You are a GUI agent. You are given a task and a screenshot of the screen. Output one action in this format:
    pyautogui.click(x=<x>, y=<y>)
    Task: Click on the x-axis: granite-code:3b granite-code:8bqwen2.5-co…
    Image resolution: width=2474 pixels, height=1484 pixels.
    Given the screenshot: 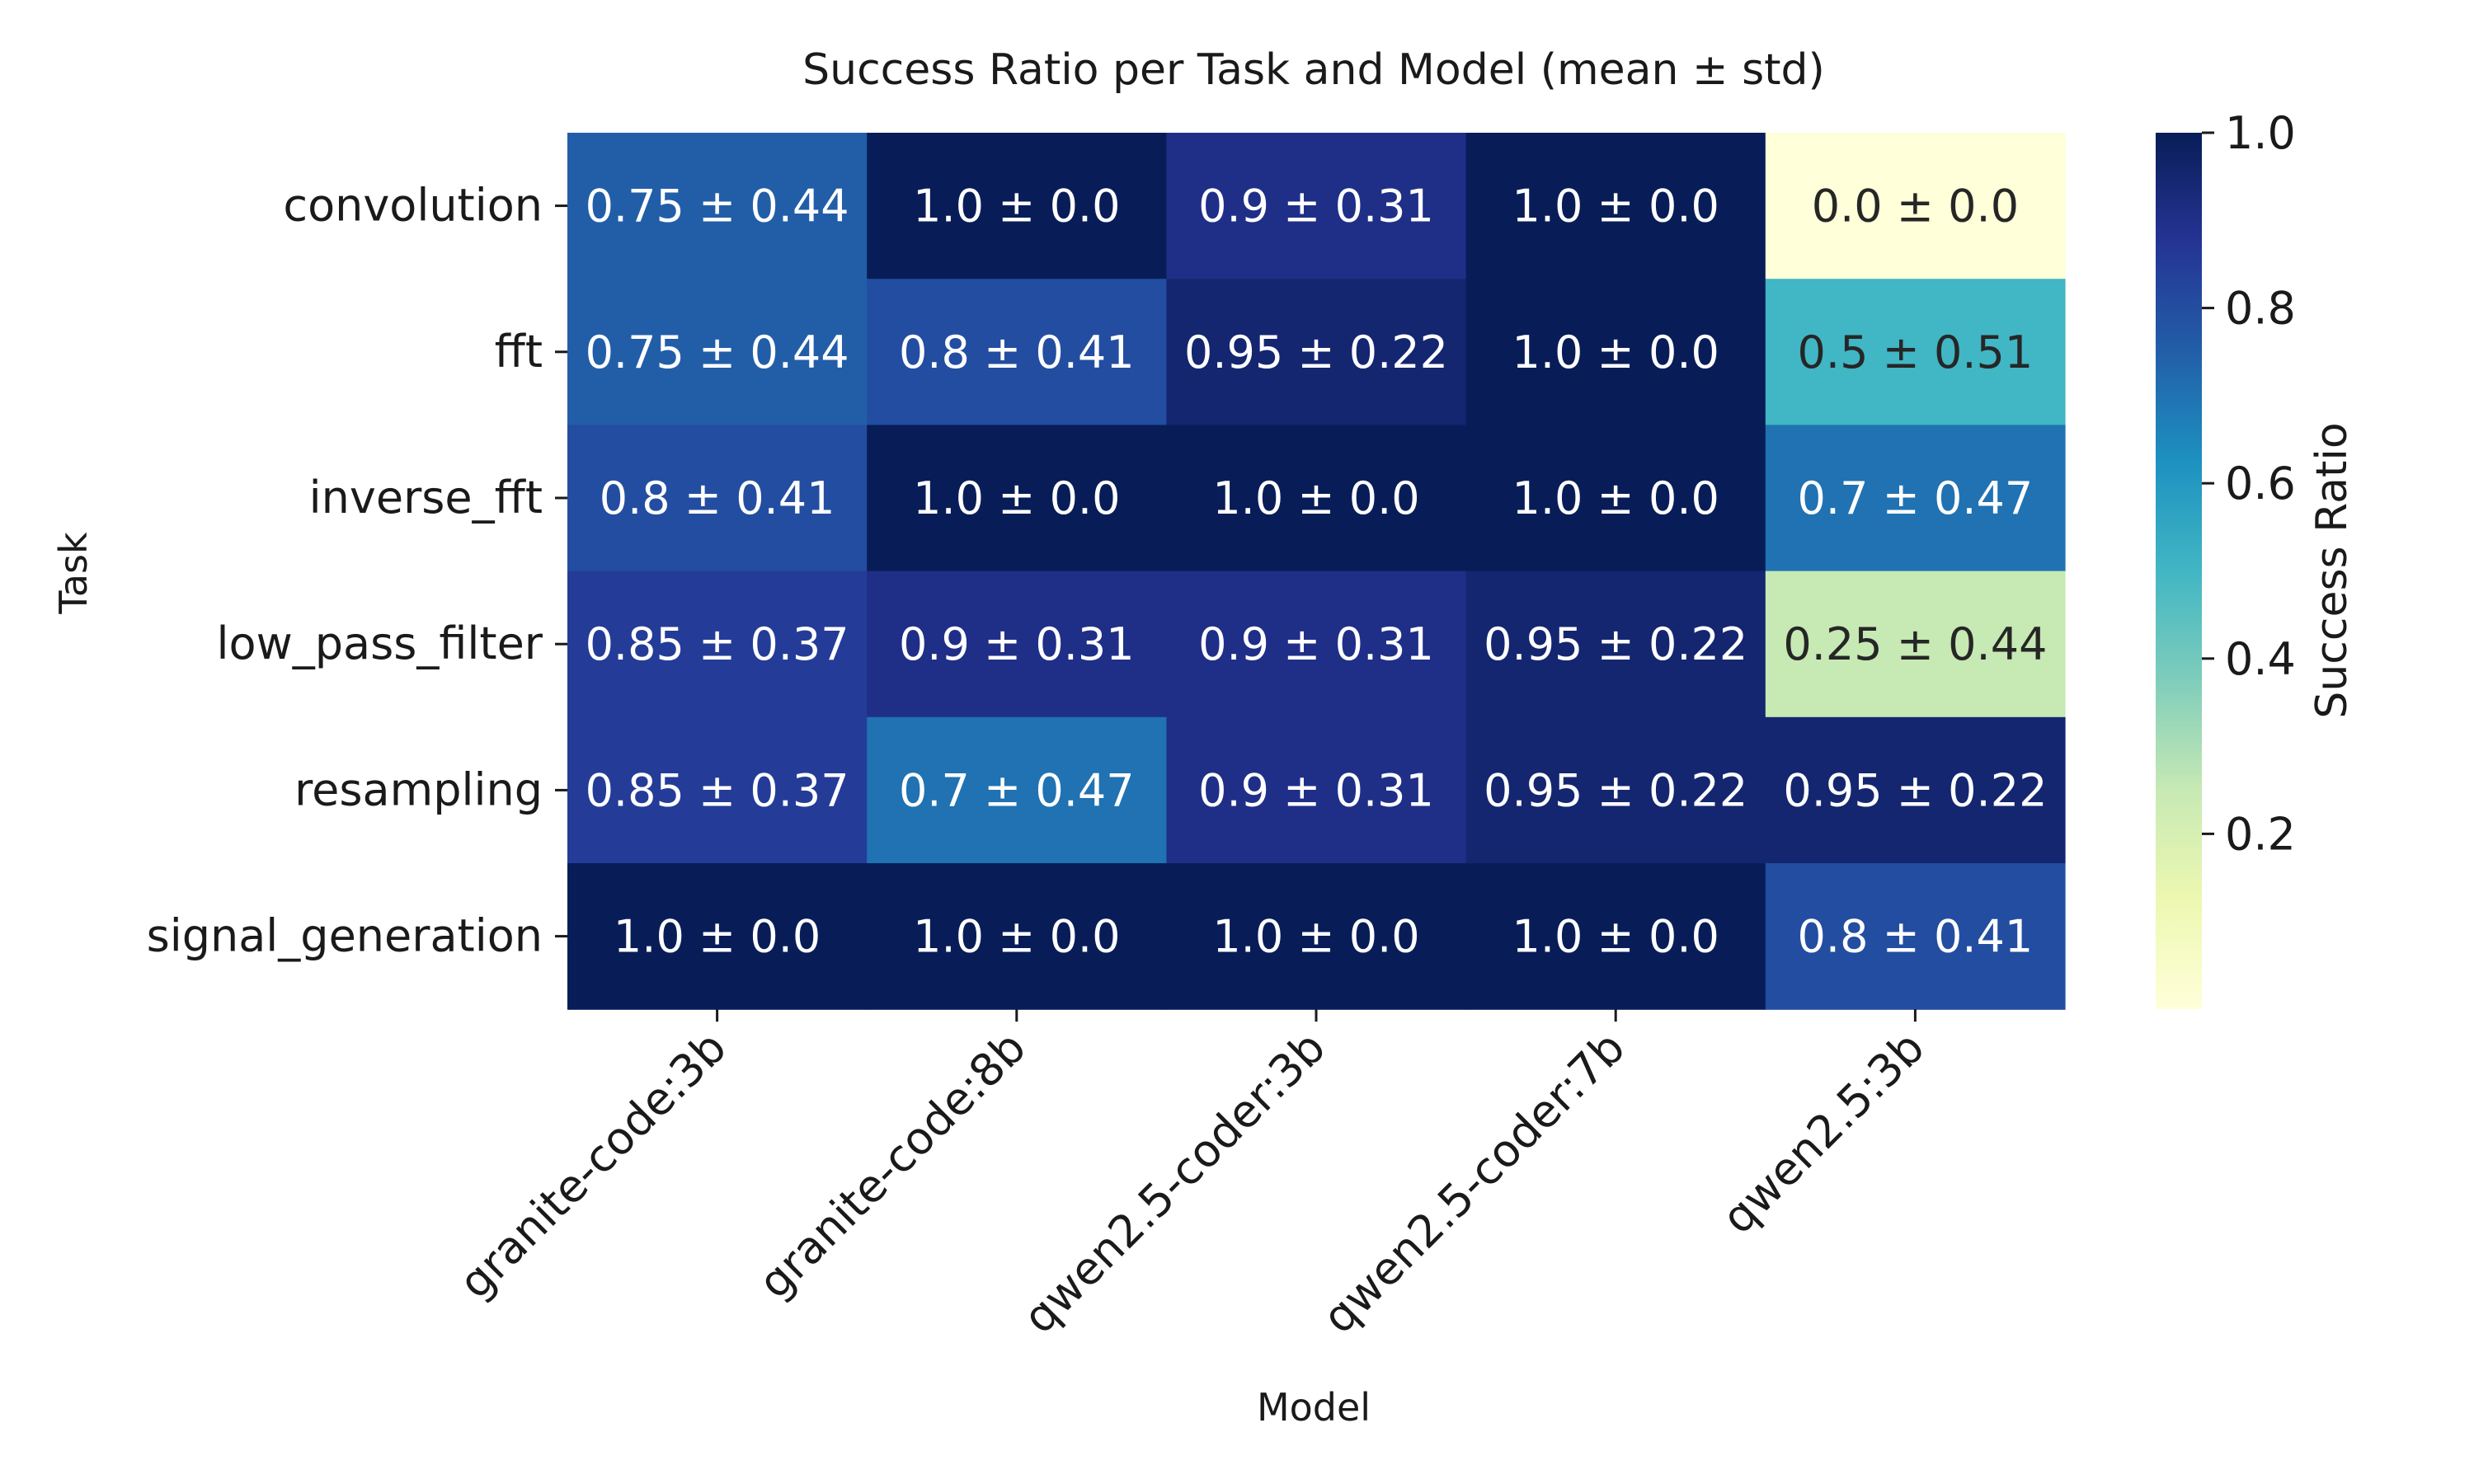 What is the action you would take?
    pyautogui.click(x=1192, y=1176)
    